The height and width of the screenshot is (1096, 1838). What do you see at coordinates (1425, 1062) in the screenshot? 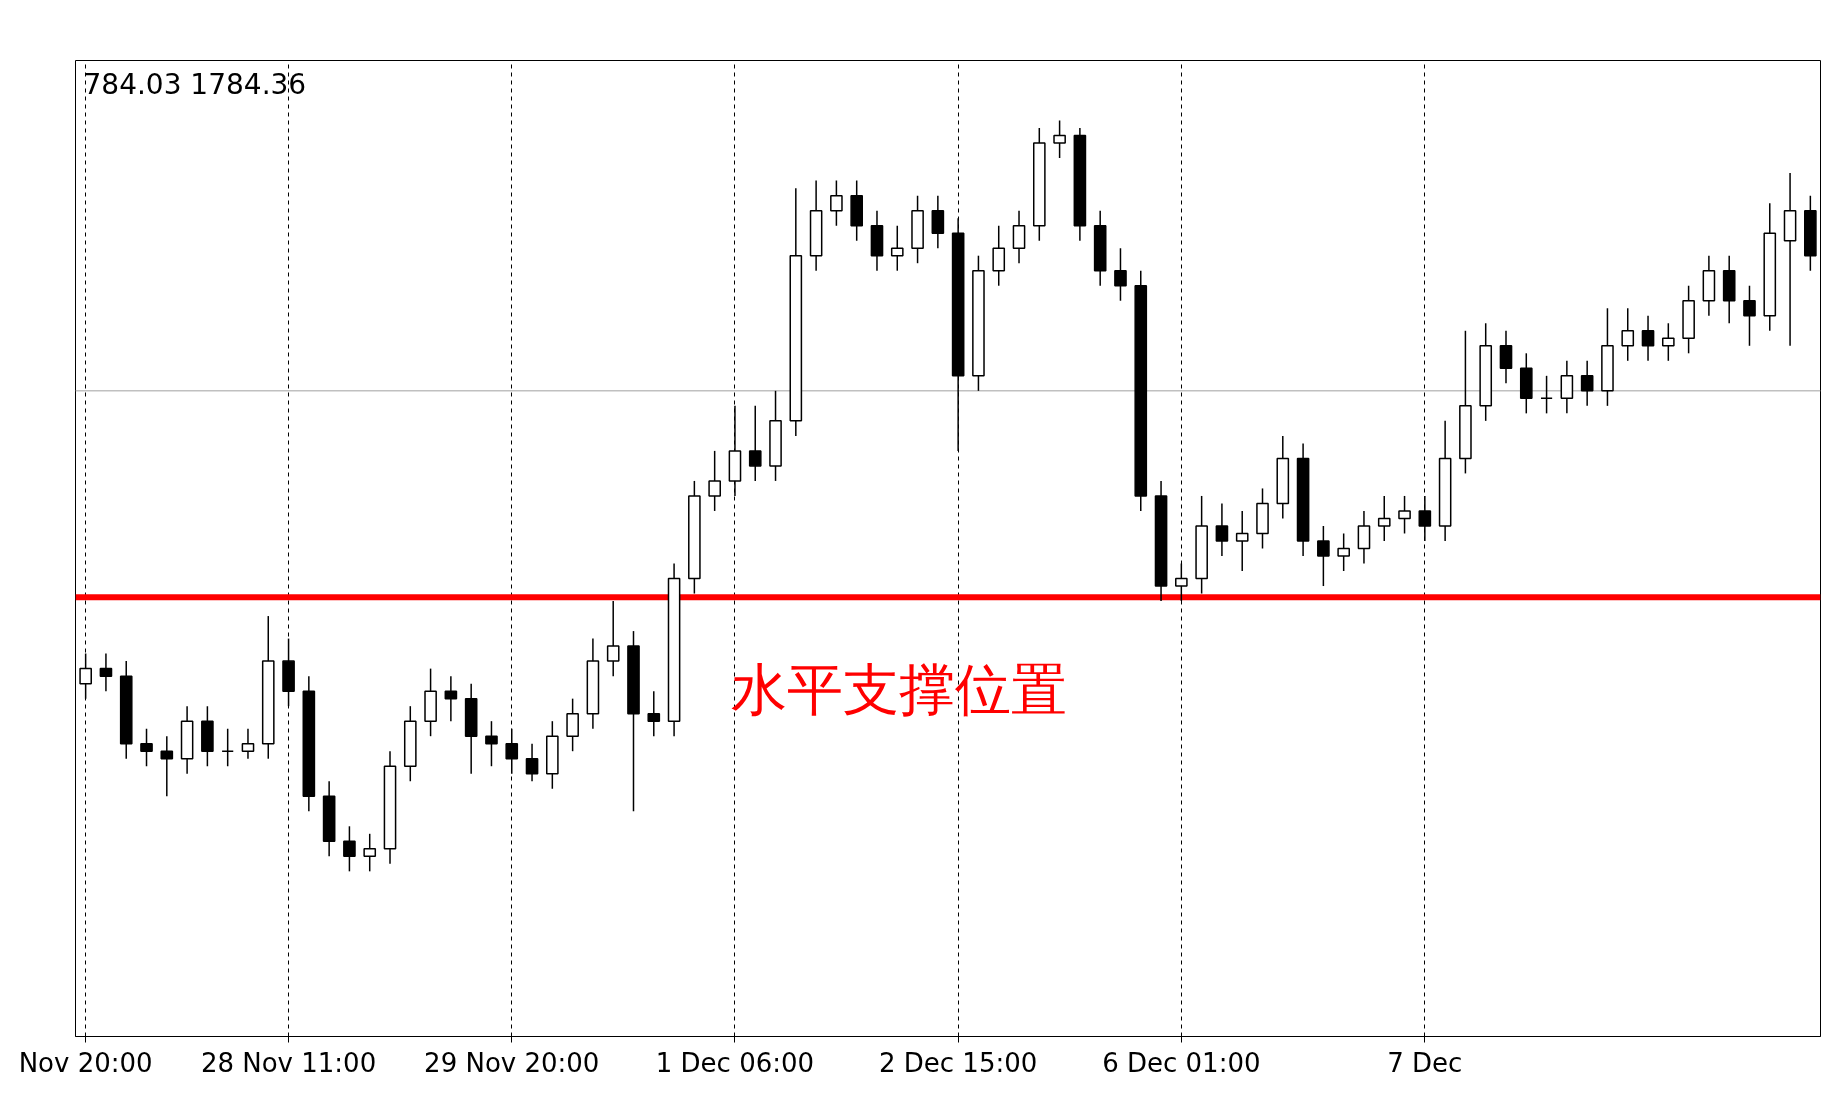
I see `x-tick-label: 7 Dec` at bounding box center [1425, 1062].